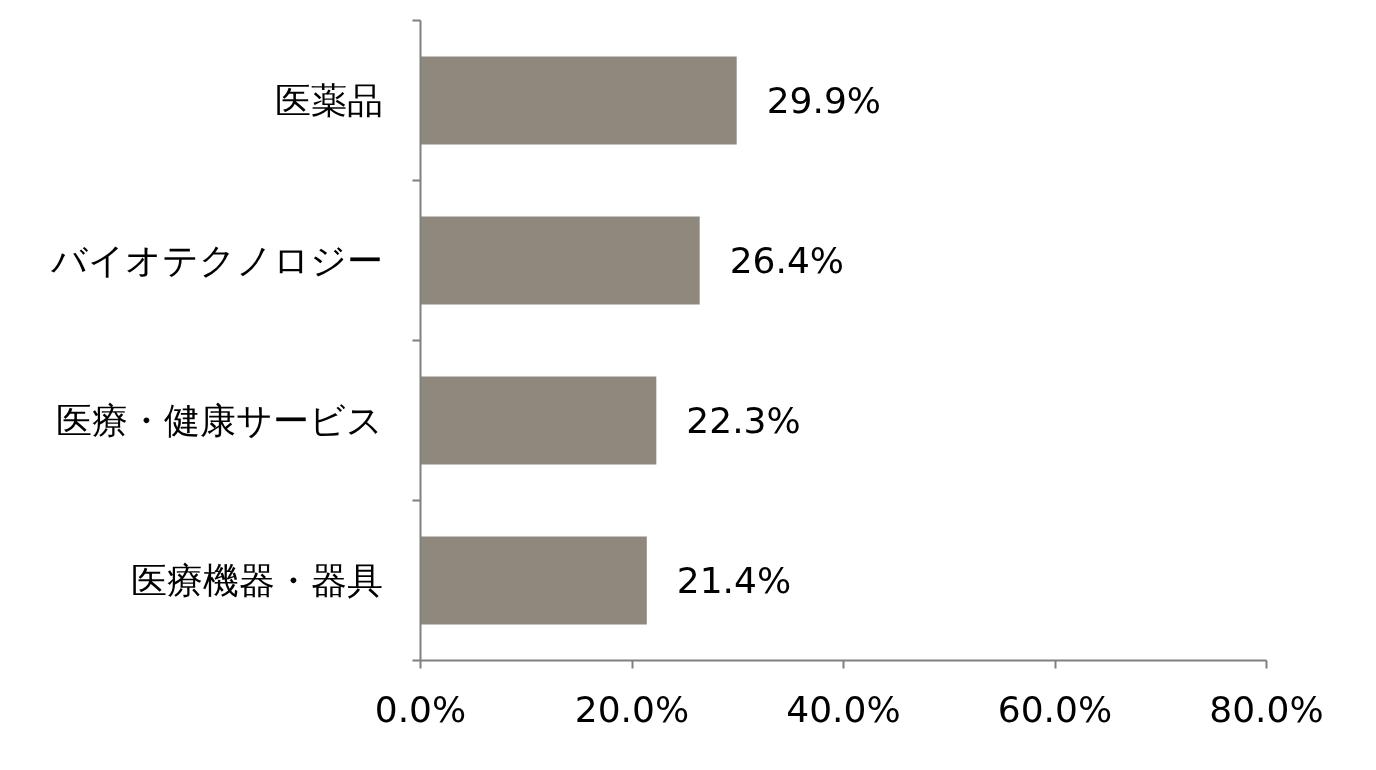 The height and width of the screenshot is (770, 1376). Describe the element at coordinates (632, 709) in the screenshot. I see `x-tick-label: 20.0%` at that location.